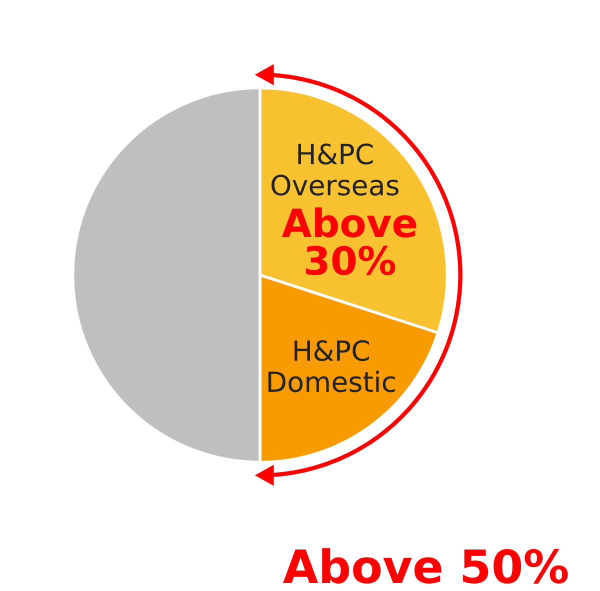  I want to click on text: Above 30%, so click(349, 241).